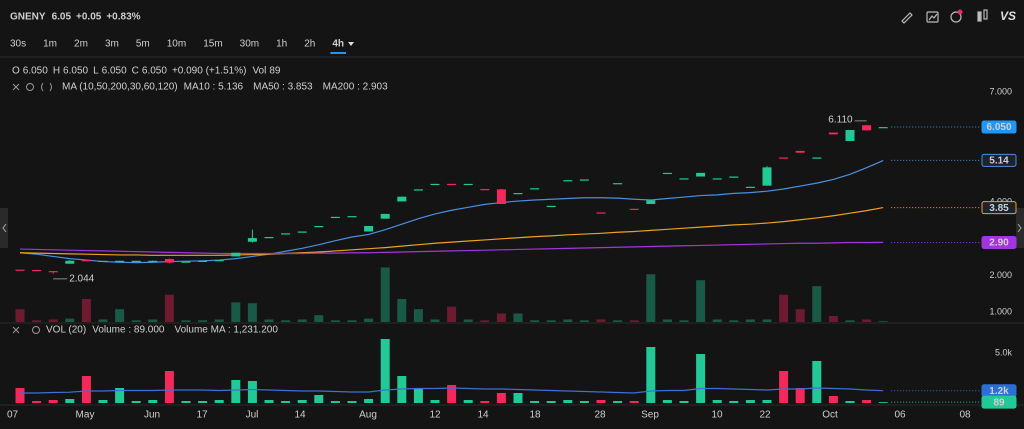 This screenshot has height=429, width=1024. What do you see at coordinates (535, 415) in the screenshot?
I see `x-tick-label: 18` at bounding box center [535, 415].